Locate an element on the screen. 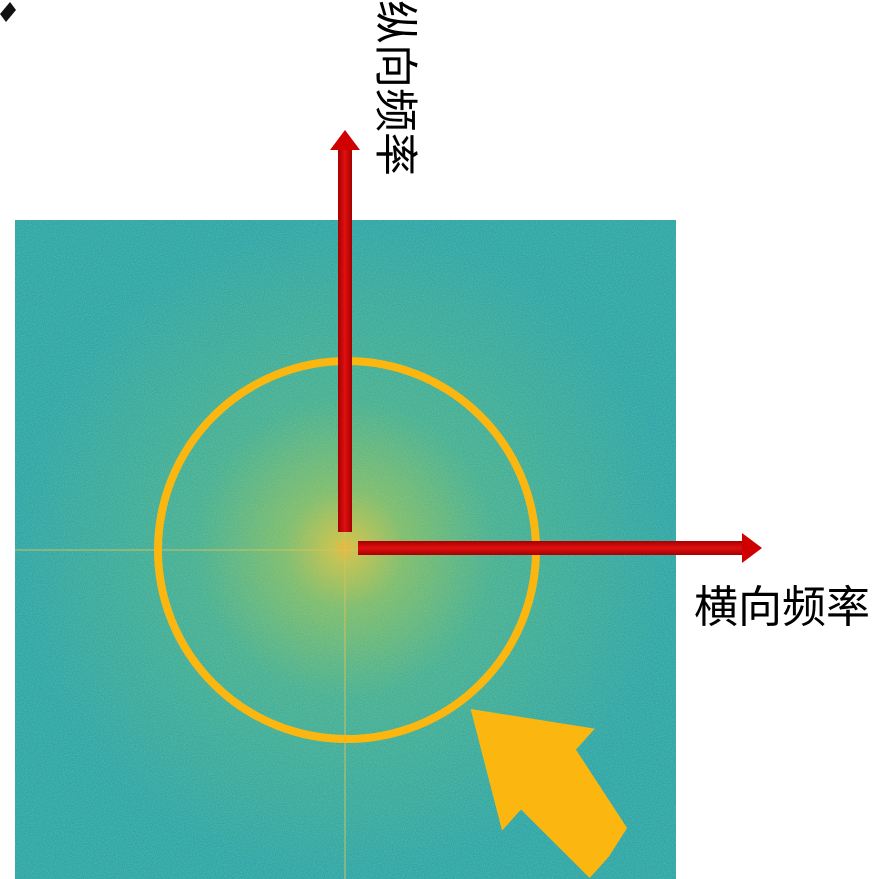 Image resolution: width=889 pixels, height=879 pixels. pointer-arrow is located at coordinates (549, 794).